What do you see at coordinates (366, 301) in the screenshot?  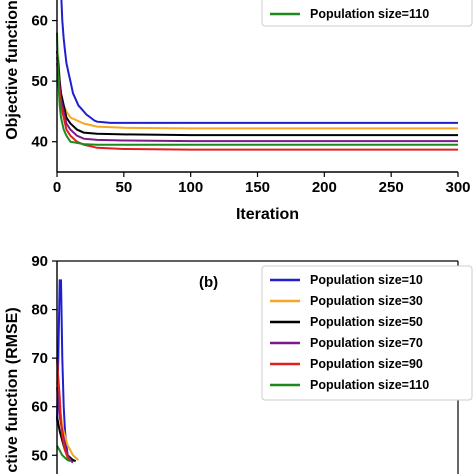 I see `legend-label-b: Population size=30` at bounding box center [366, 301].